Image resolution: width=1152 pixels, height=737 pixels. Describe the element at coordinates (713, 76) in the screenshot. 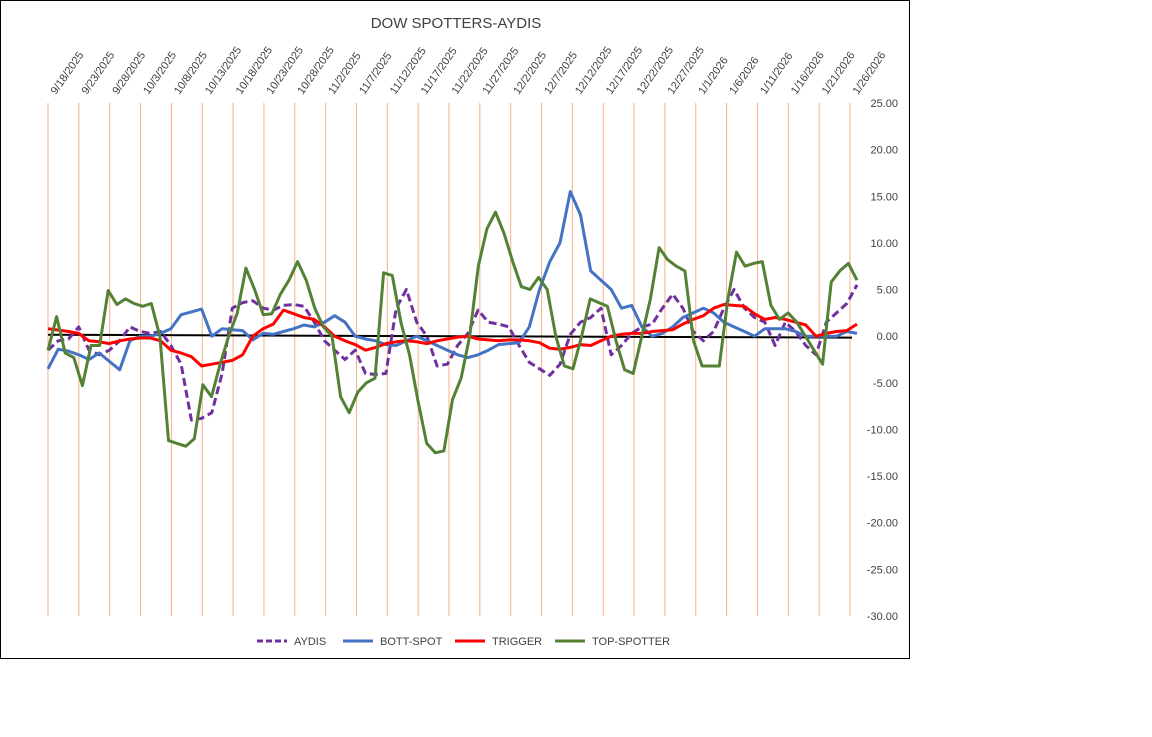

I see `x-tick-label: 1/1/2026` at that location.